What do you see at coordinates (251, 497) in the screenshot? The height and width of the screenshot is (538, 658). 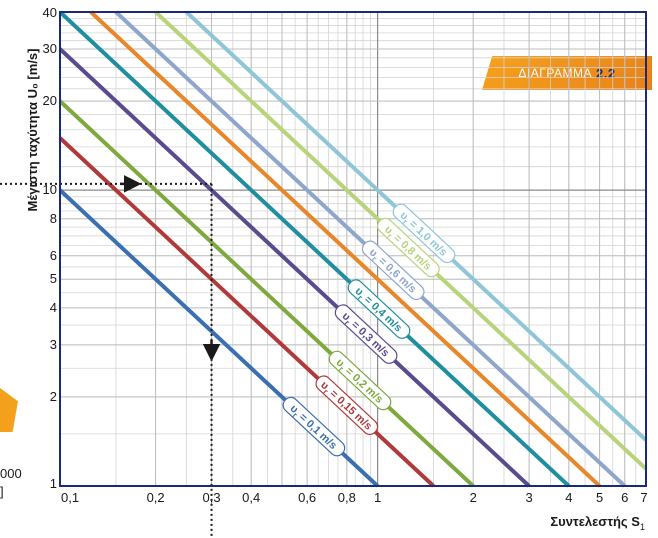 I see `x-tick-label: 0,4` at bounding box center [251, 497].